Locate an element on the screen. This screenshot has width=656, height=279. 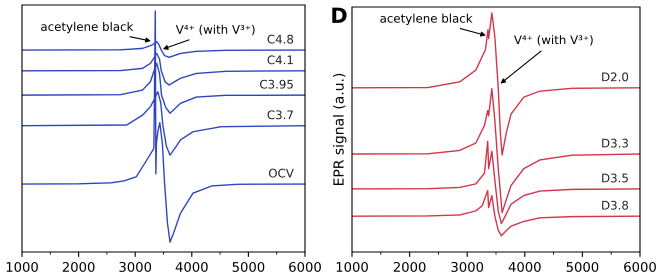
y-axis-title: EPR signal (a.u.) is located at coordinates (339, 129).